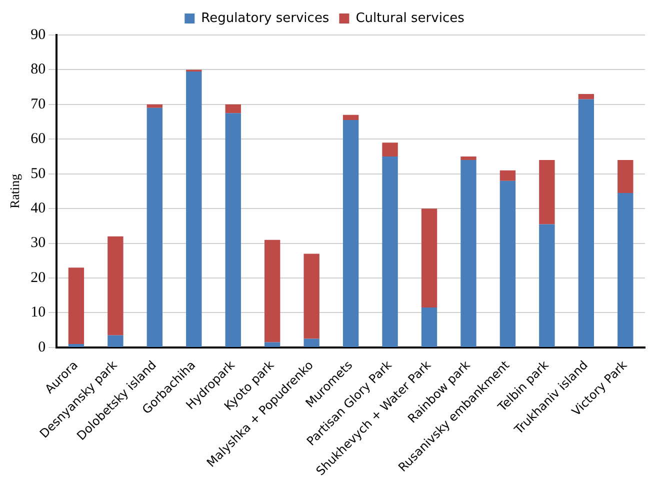 This screenshot has height=484, width=651. Describe the element at coordinates (38, 174) in the screenshot. I see `y-tick-label: 50` at that location.